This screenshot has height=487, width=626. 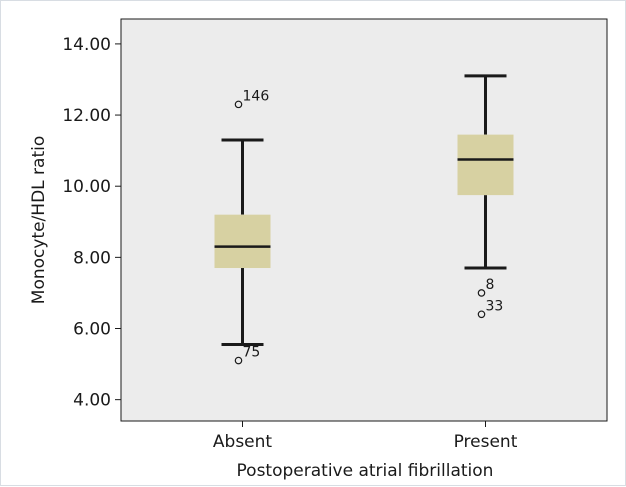 What do you see at coordinates (92, 258) in the screenshot?
I see `y-tick-label: 8.00` at bounding box center [92, 258].